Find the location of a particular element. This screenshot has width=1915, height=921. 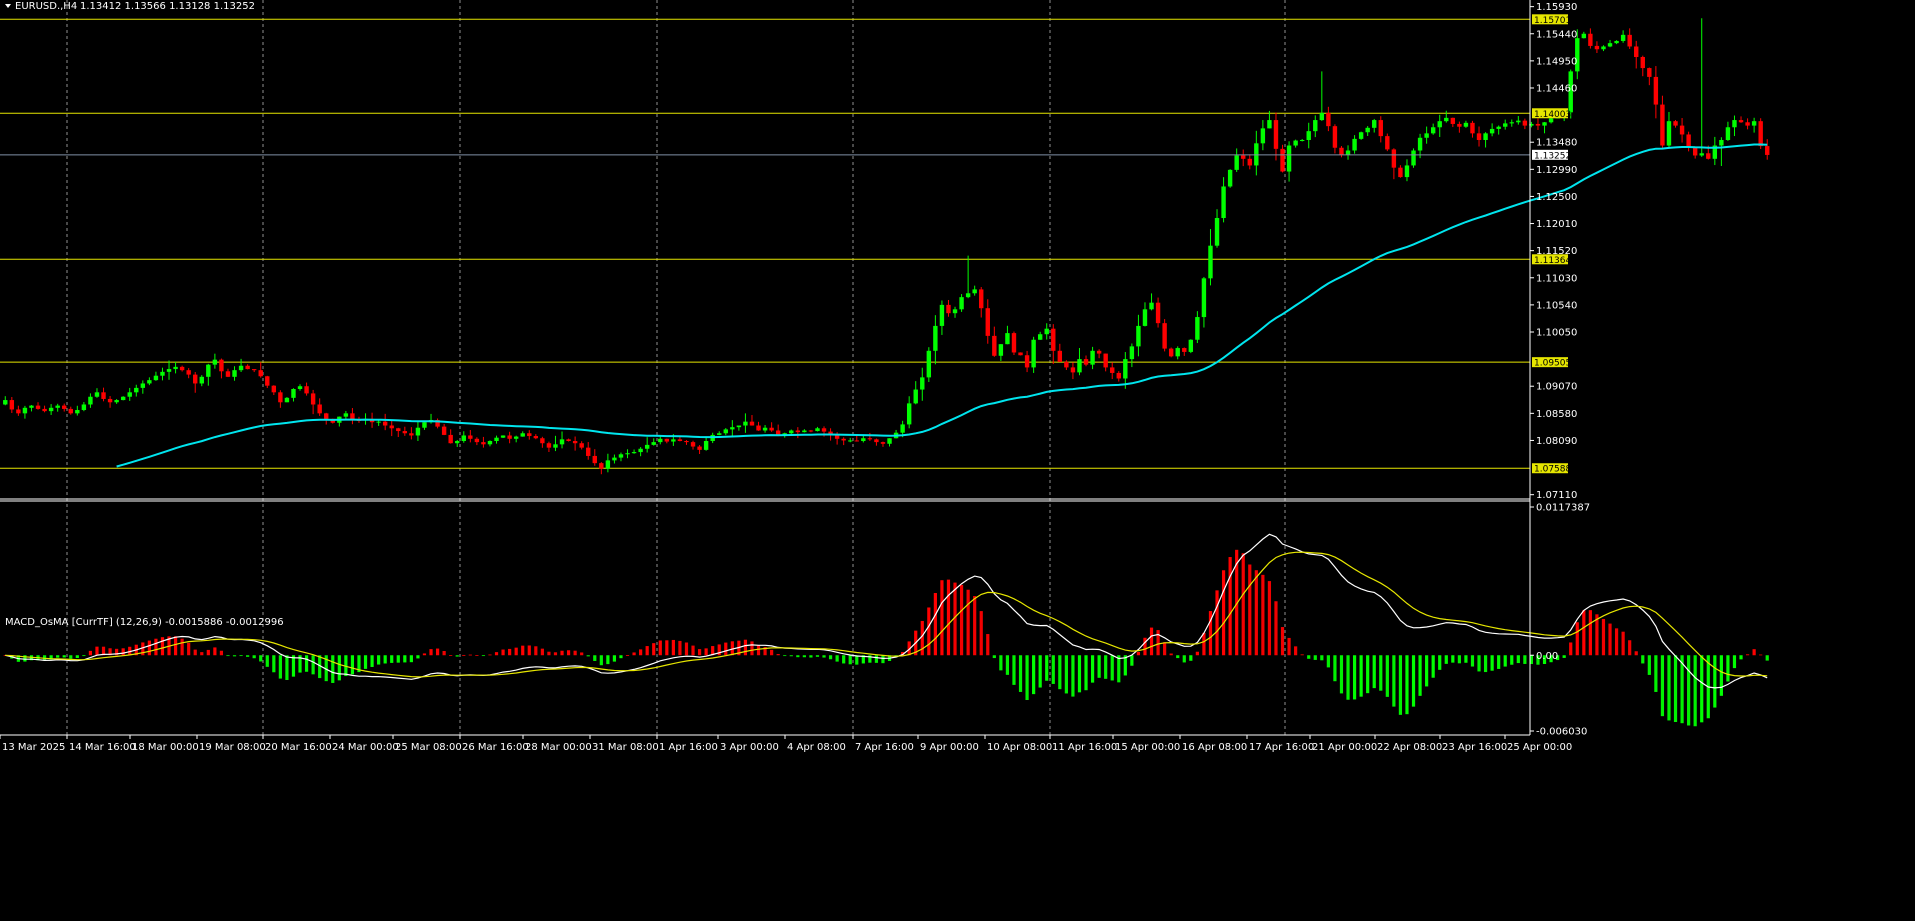

level-price-tag is located at coordinates (1550, 468).